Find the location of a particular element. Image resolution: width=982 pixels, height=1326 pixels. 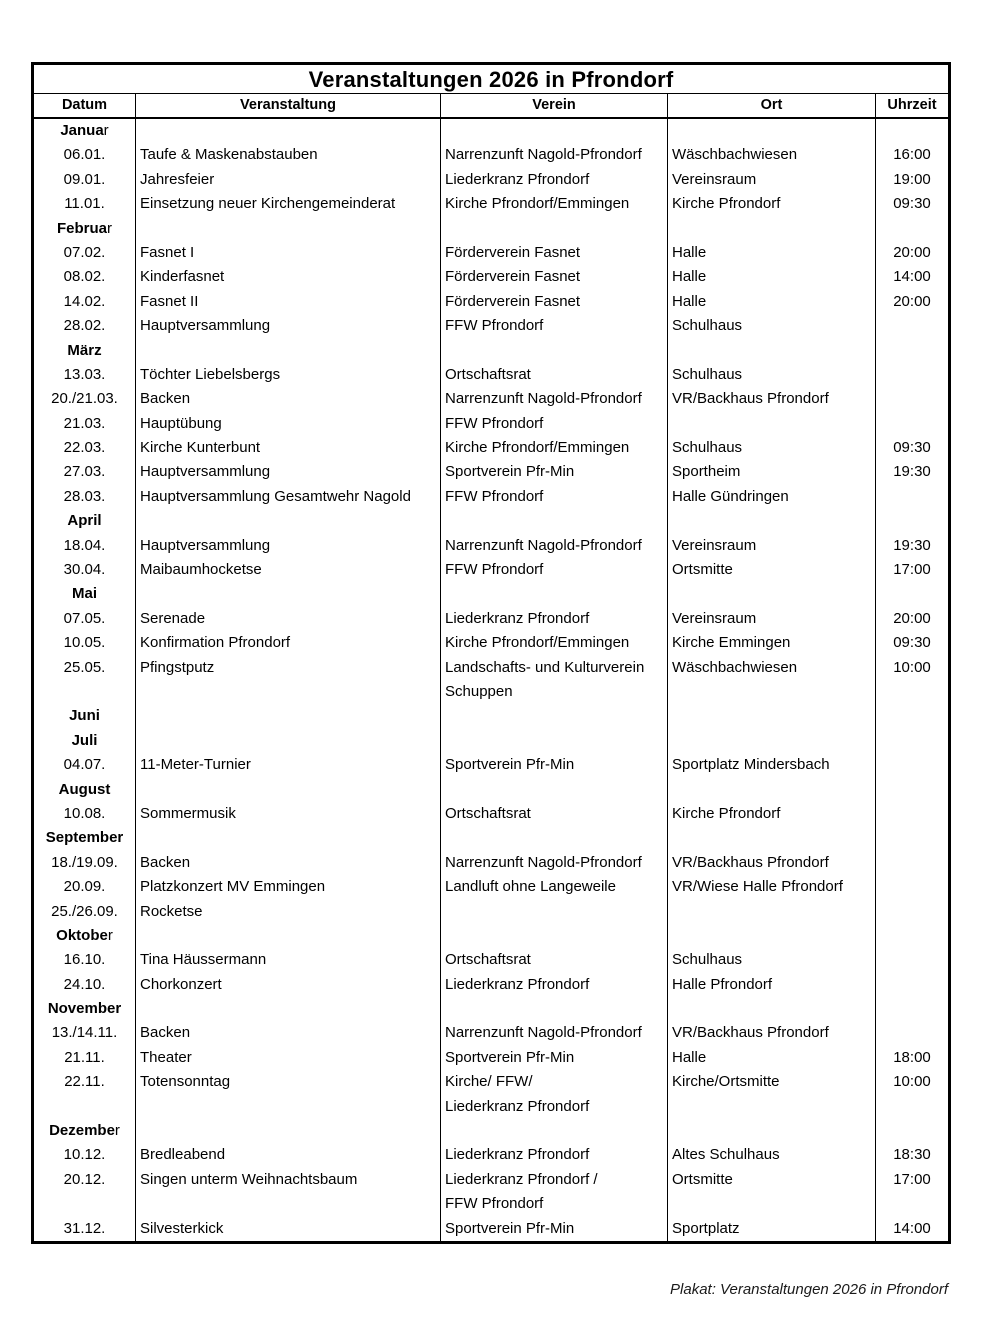

veranstaltung-text: Kirche Kunterbunt is located at coordinates (200, 448).